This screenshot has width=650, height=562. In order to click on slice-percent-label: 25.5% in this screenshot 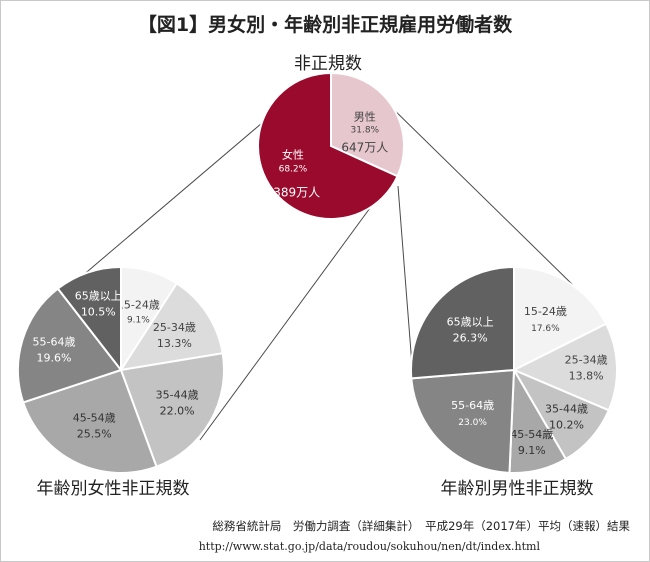, I will do `click(94, 434)`.